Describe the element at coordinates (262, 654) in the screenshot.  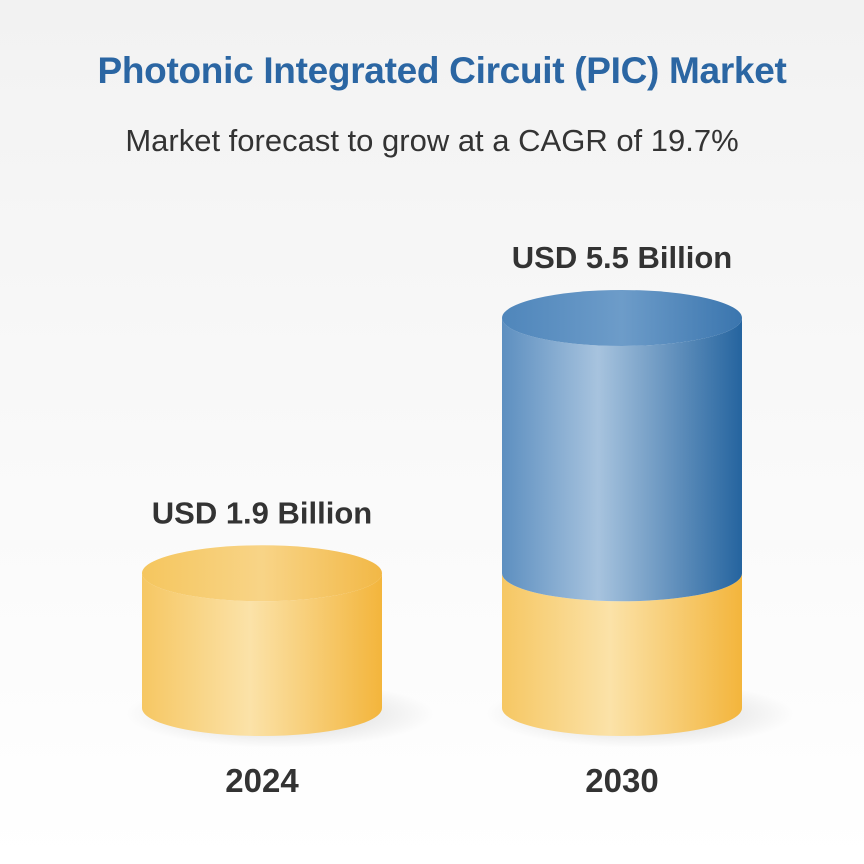
I see `bar-2024-base-segment` at that location.